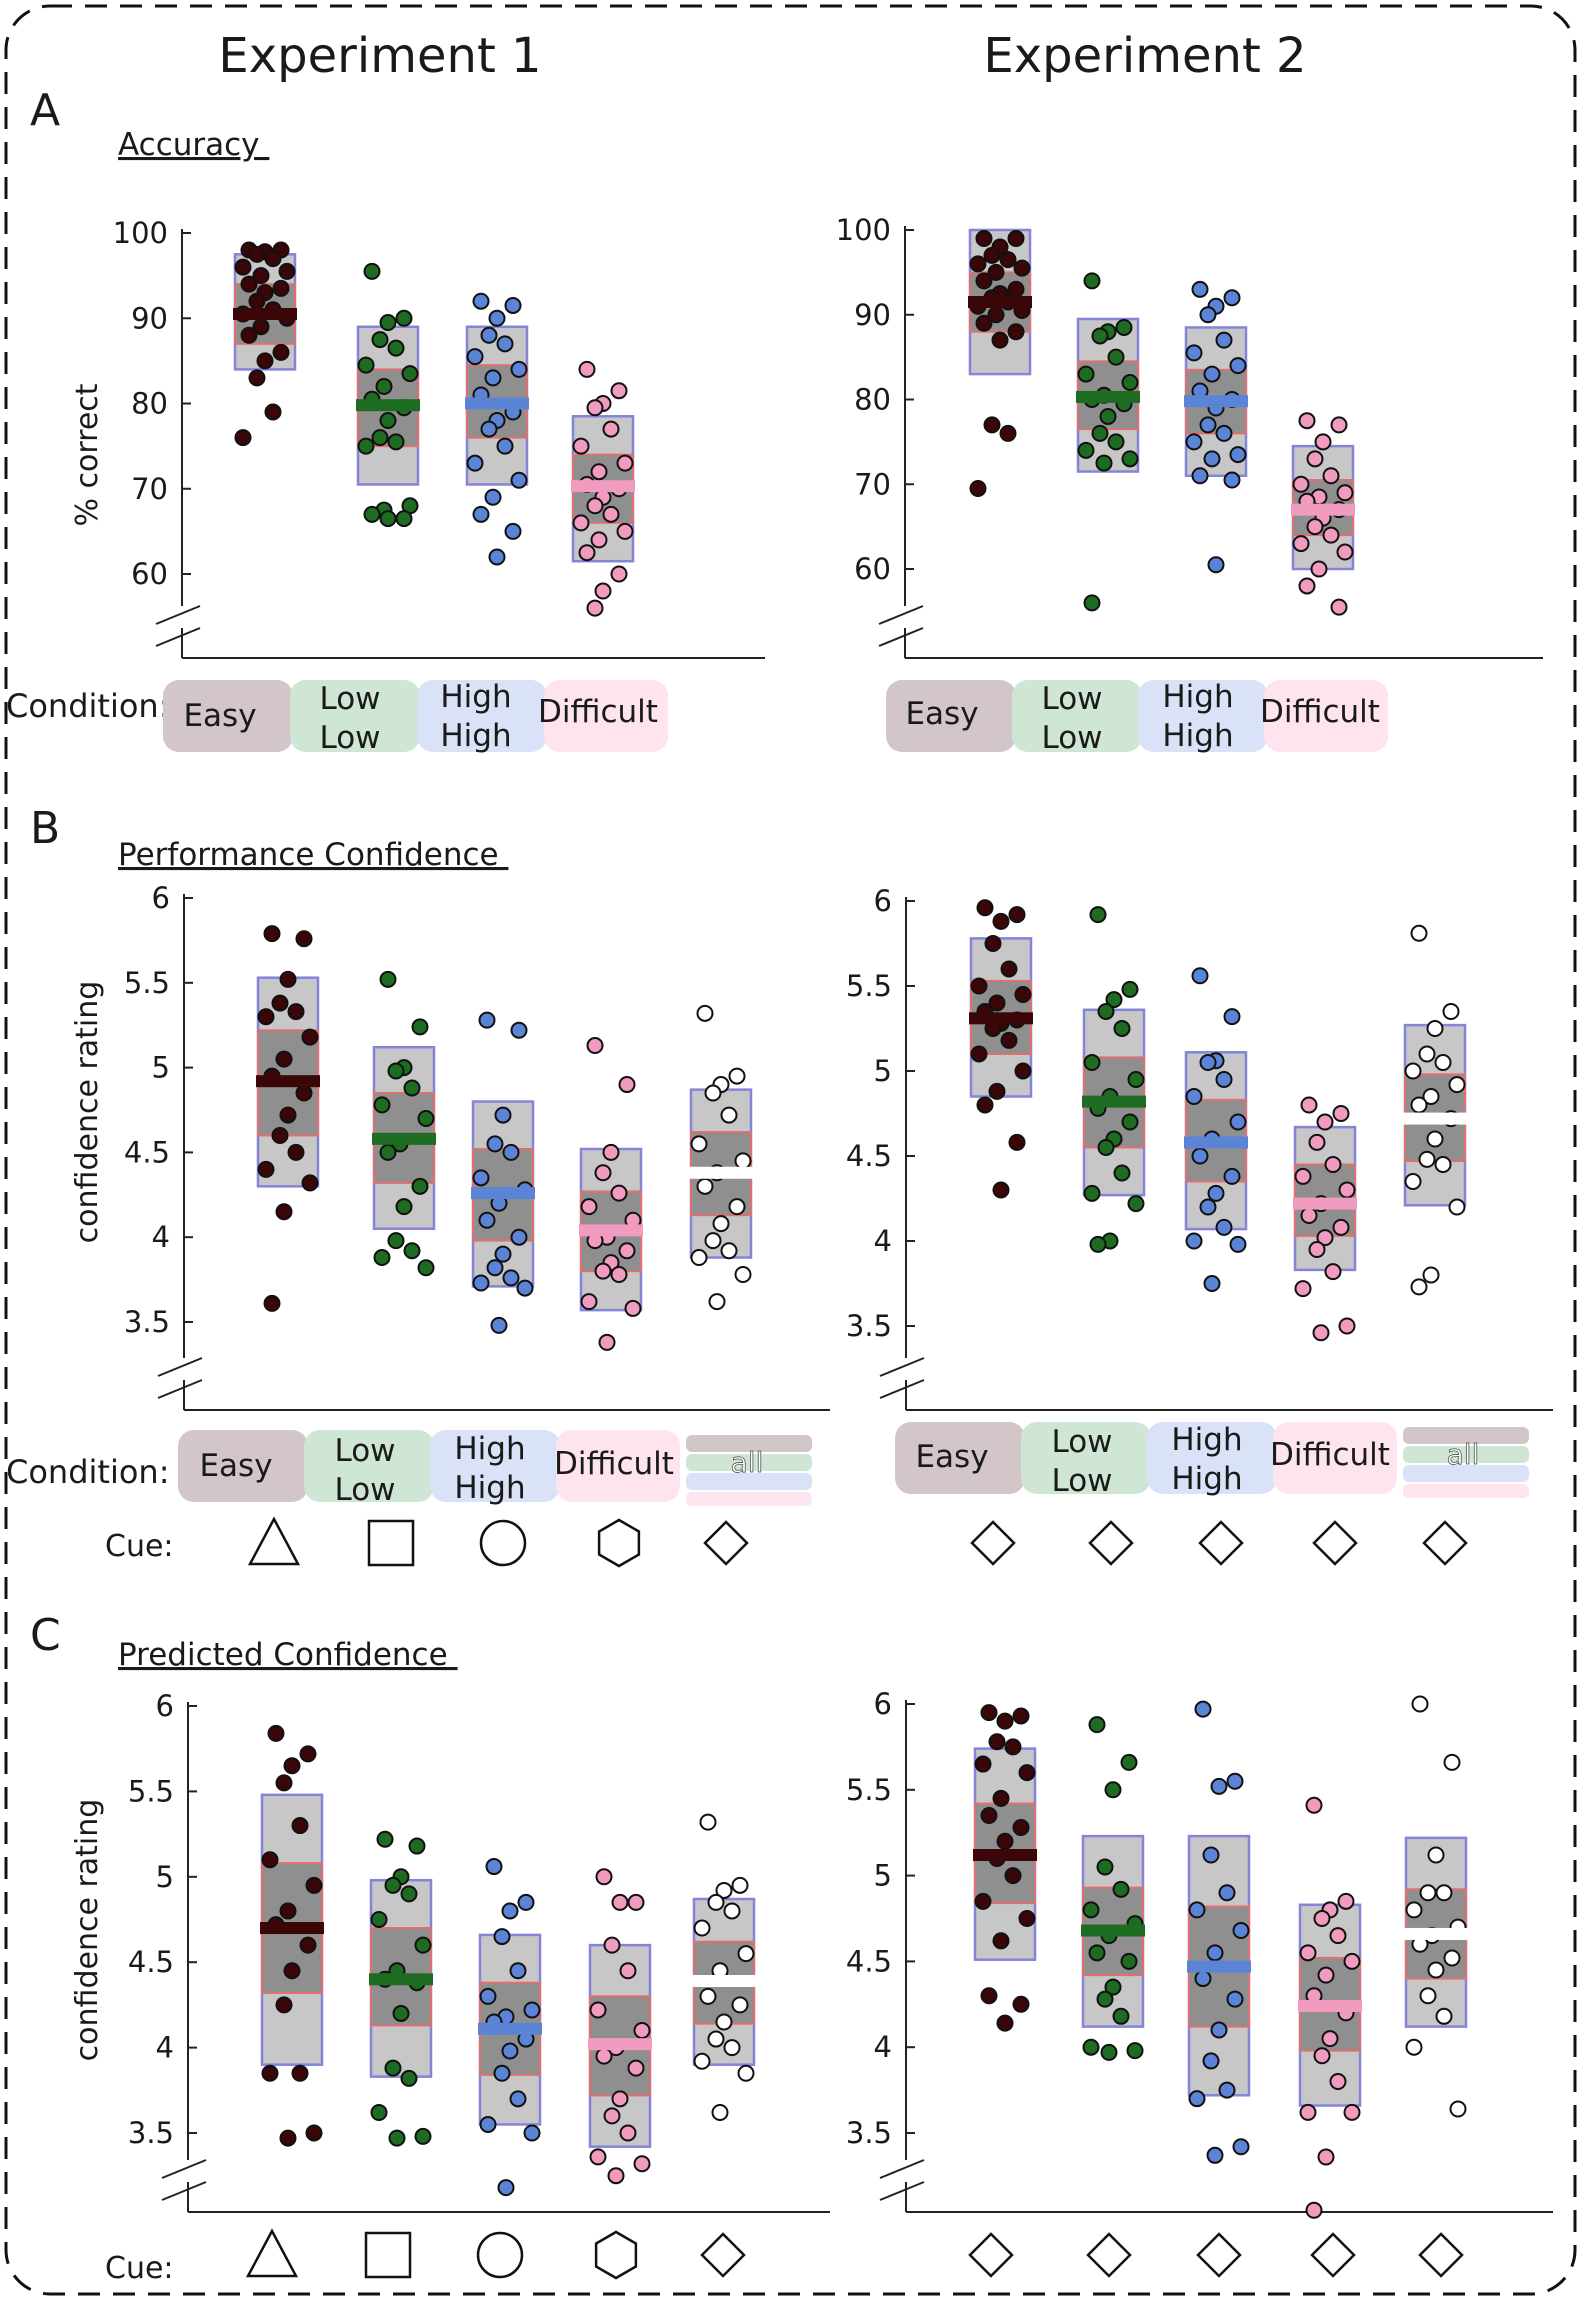 This screenshot has height=2300, width=1581. Describe the element at coordinates (274, 1541) in the screenshot. I see `triangle-icon` at that location.